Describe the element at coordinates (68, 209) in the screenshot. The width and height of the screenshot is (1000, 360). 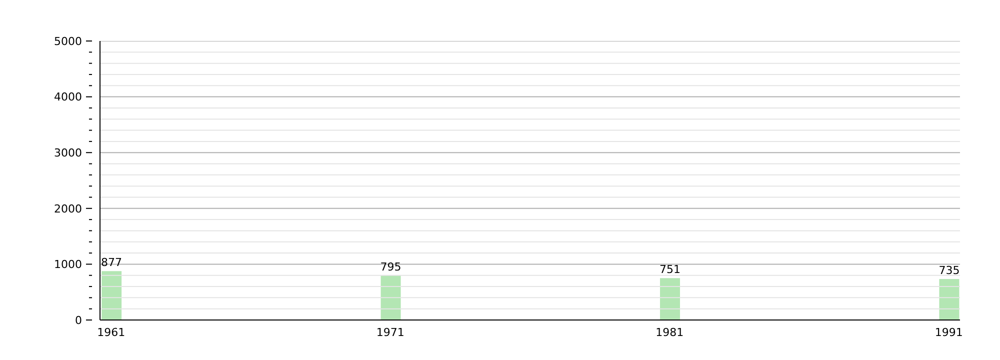
I see `y-tick-label: 2000` at that location.